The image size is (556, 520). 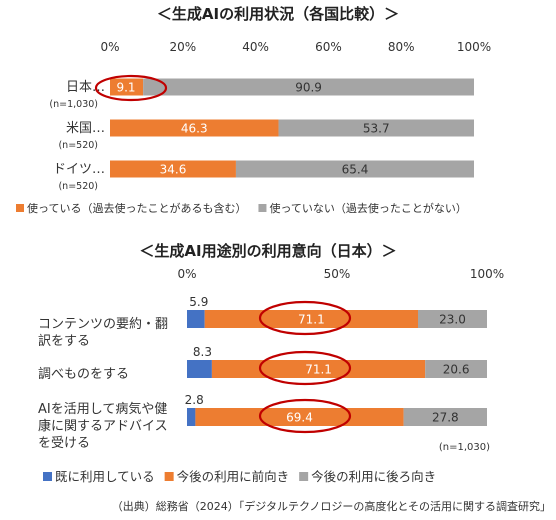 What do you see at coordinates (109, 47) in the screenshot?
I see `chart1-tick-label: 0%` at bounding box center [109, 47].